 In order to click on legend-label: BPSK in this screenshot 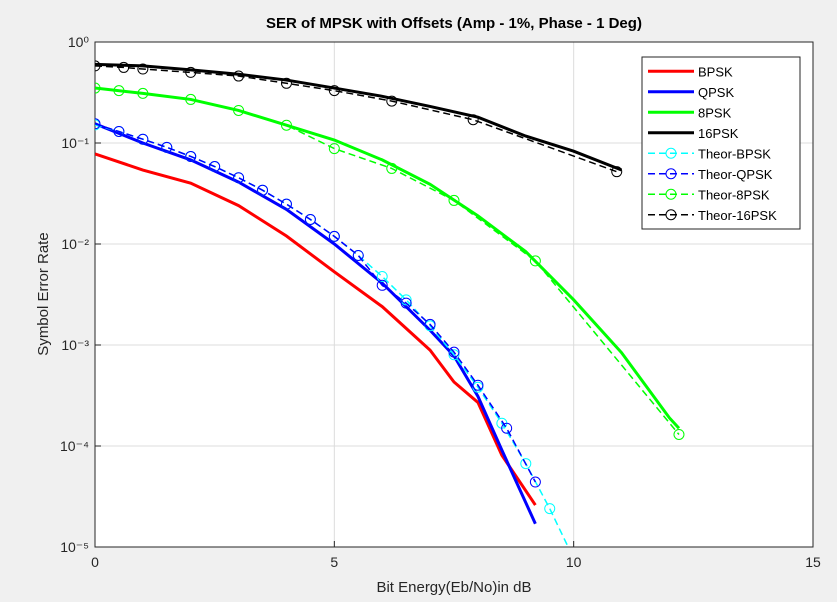, I will do `click(715, 71)`.